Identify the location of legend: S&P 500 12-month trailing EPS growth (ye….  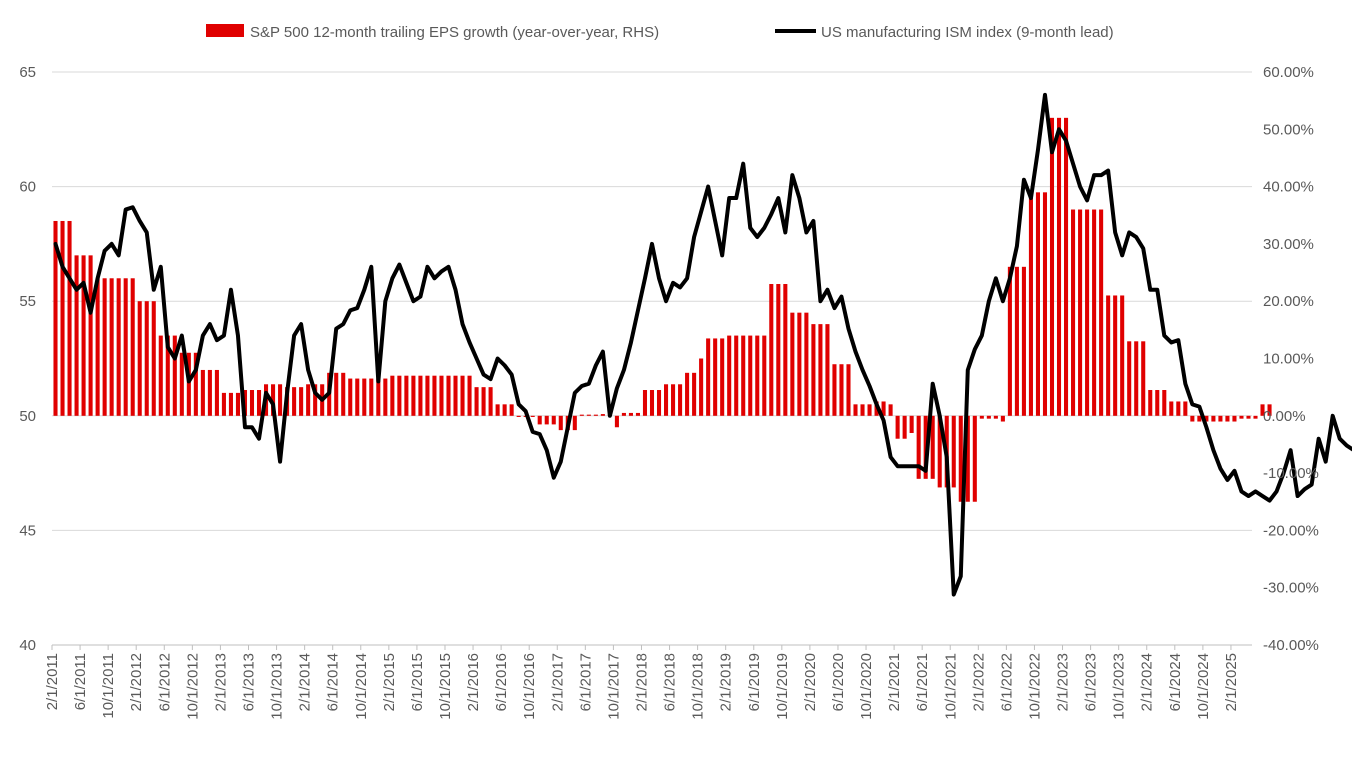
(660, 32).